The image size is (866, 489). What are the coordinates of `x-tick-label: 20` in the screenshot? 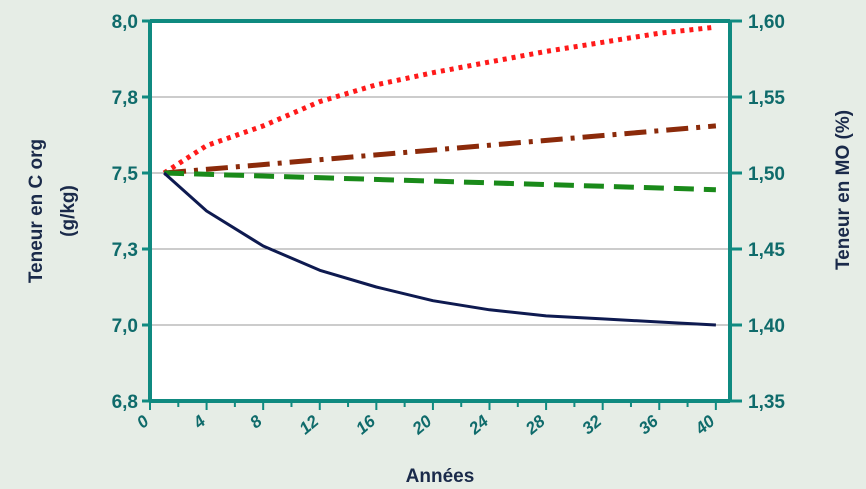 It's located at (422, 425).